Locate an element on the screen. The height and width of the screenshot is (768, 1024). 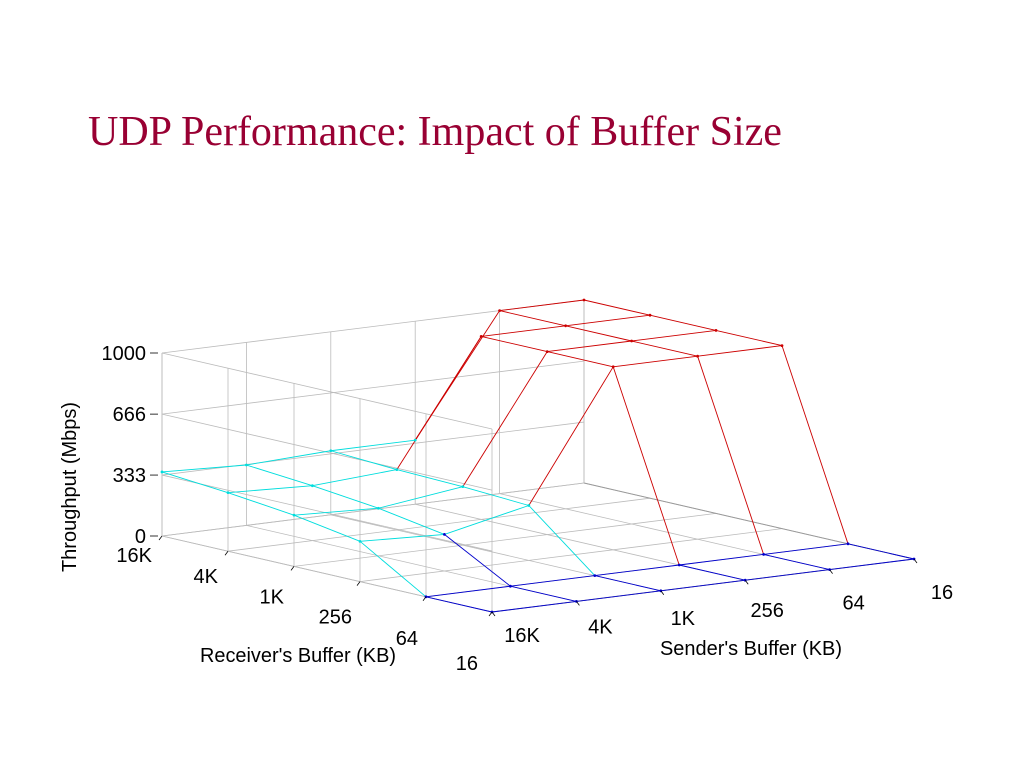
y-tick-label: 16 is located at coordinates (942, 593).